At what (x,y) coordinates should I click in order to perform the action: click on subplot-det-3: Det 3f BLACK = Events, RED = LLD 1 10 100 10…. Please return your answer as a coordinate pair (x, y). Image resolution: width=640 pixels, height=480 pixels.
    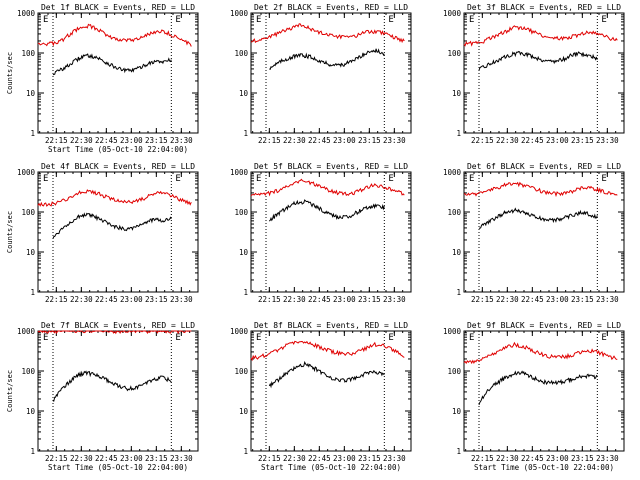
    Looking at the image, I should click on (534, 74).